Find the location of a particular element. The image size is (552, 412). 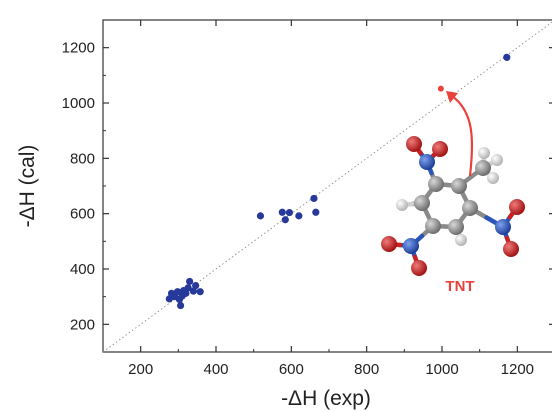

y-axis-title: -ΔH (cal) is located at coordinates (27, 186).